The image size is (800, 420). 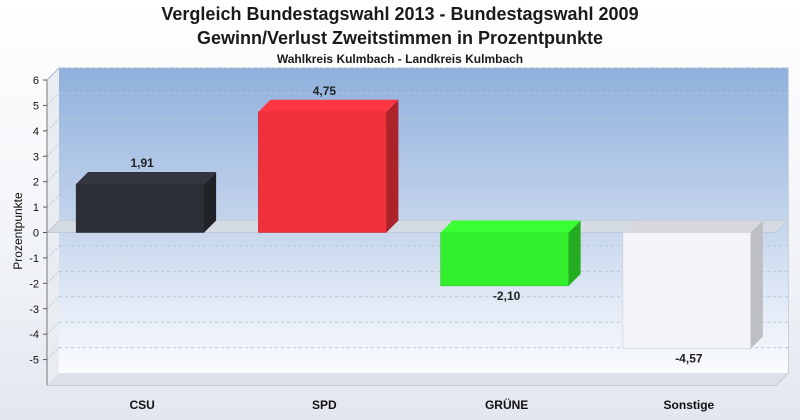 I want to click on y-tick-label: 4, so click(x=36, y=132).